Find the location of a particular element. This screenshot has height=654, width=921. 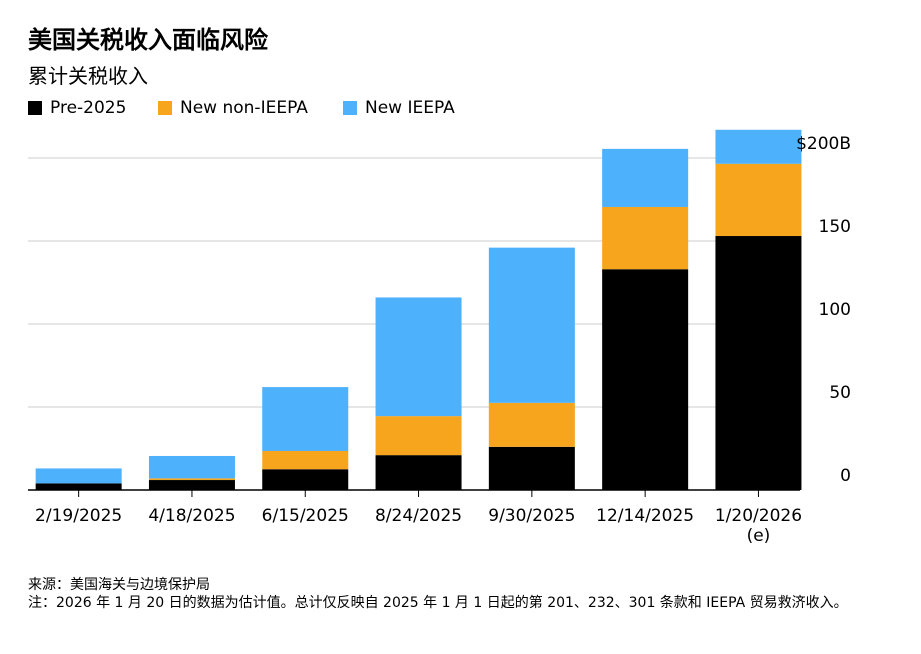

source: 来源：美国海关与边境保护局 is located at coordinates (119, 585).